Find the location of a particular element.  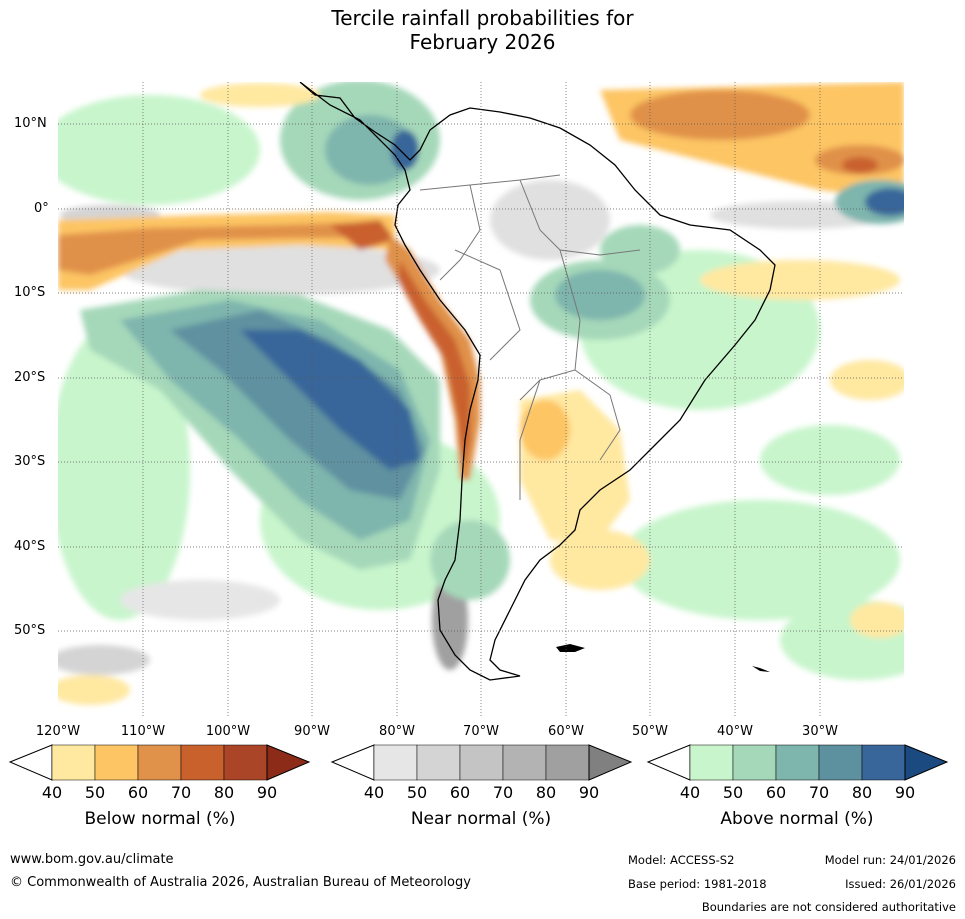

above-tick-40: 40 is located at coordinates (690, 792).